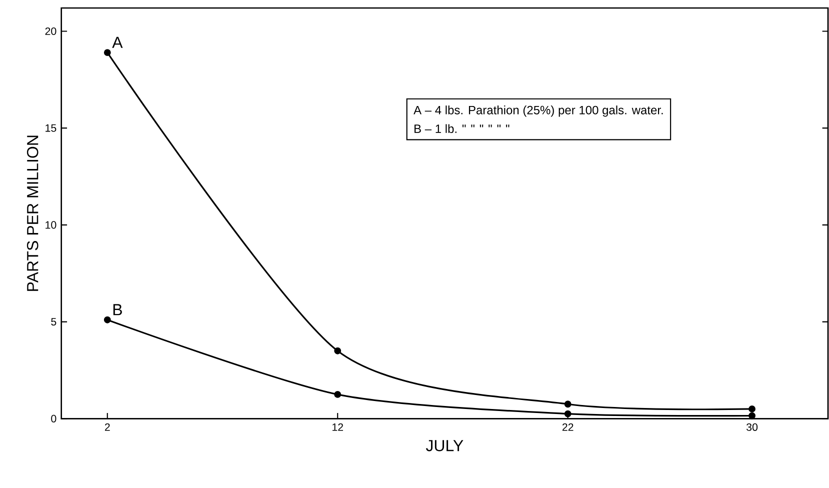 The image size is (829, 488). Describe the element at coordinates (752, 427) in the screenshot. I see `x-tick-label: 30` at that location.